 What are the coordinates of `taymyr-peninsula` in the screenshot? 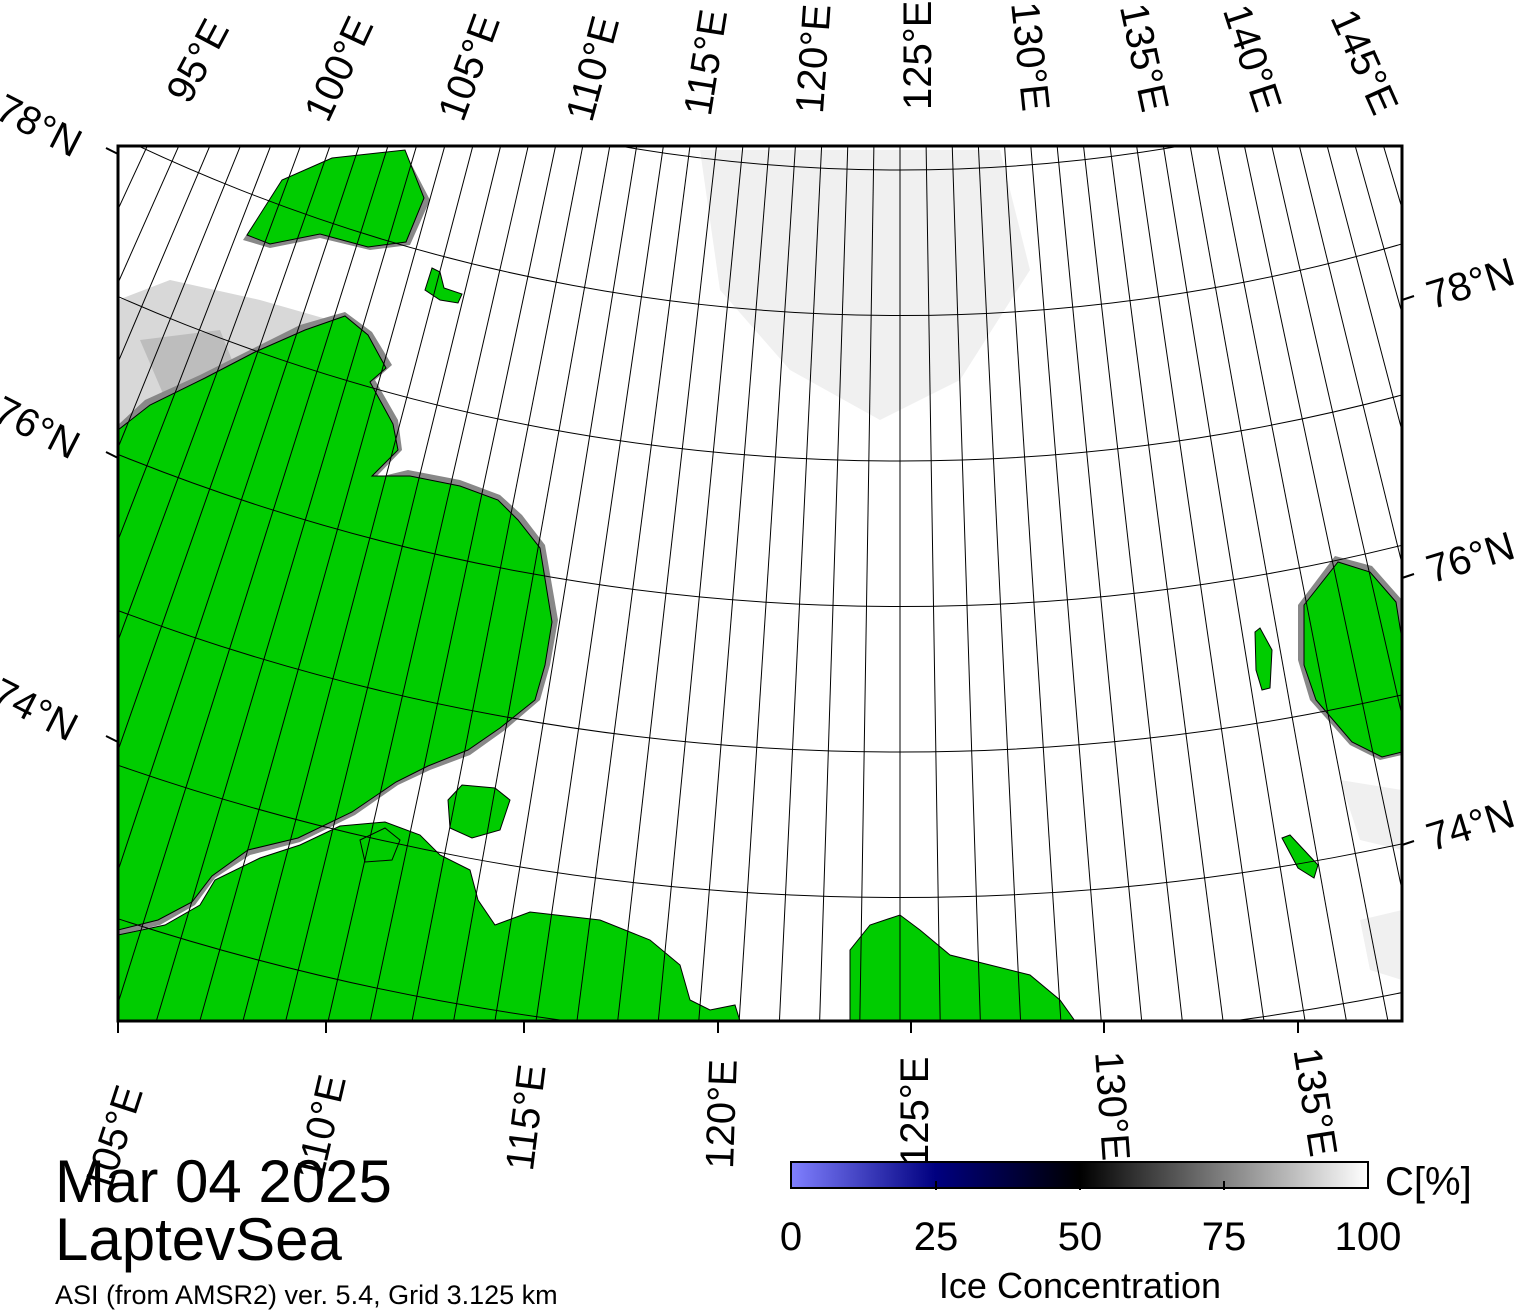 It's located at (335, 623).